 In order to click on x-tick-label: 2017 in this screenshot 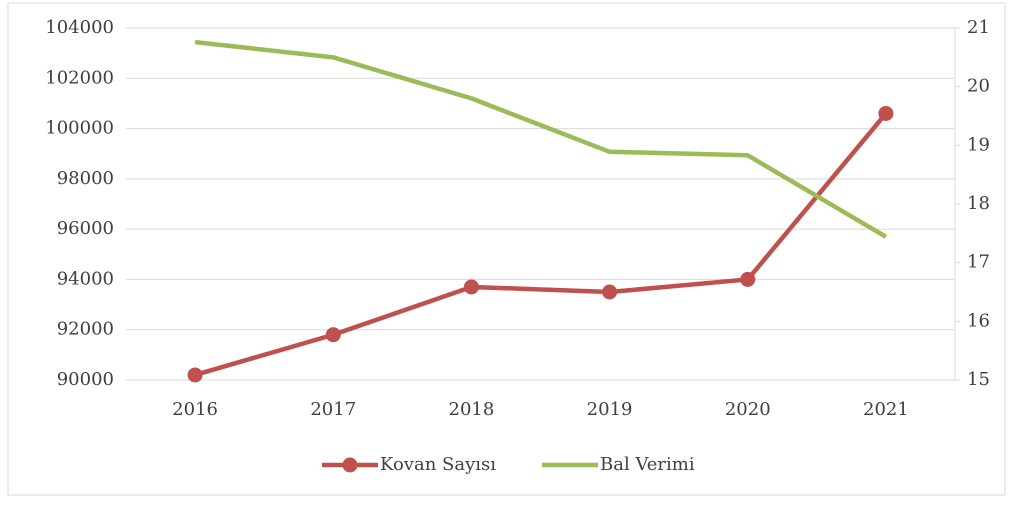, I will do `click(333, 409)`.